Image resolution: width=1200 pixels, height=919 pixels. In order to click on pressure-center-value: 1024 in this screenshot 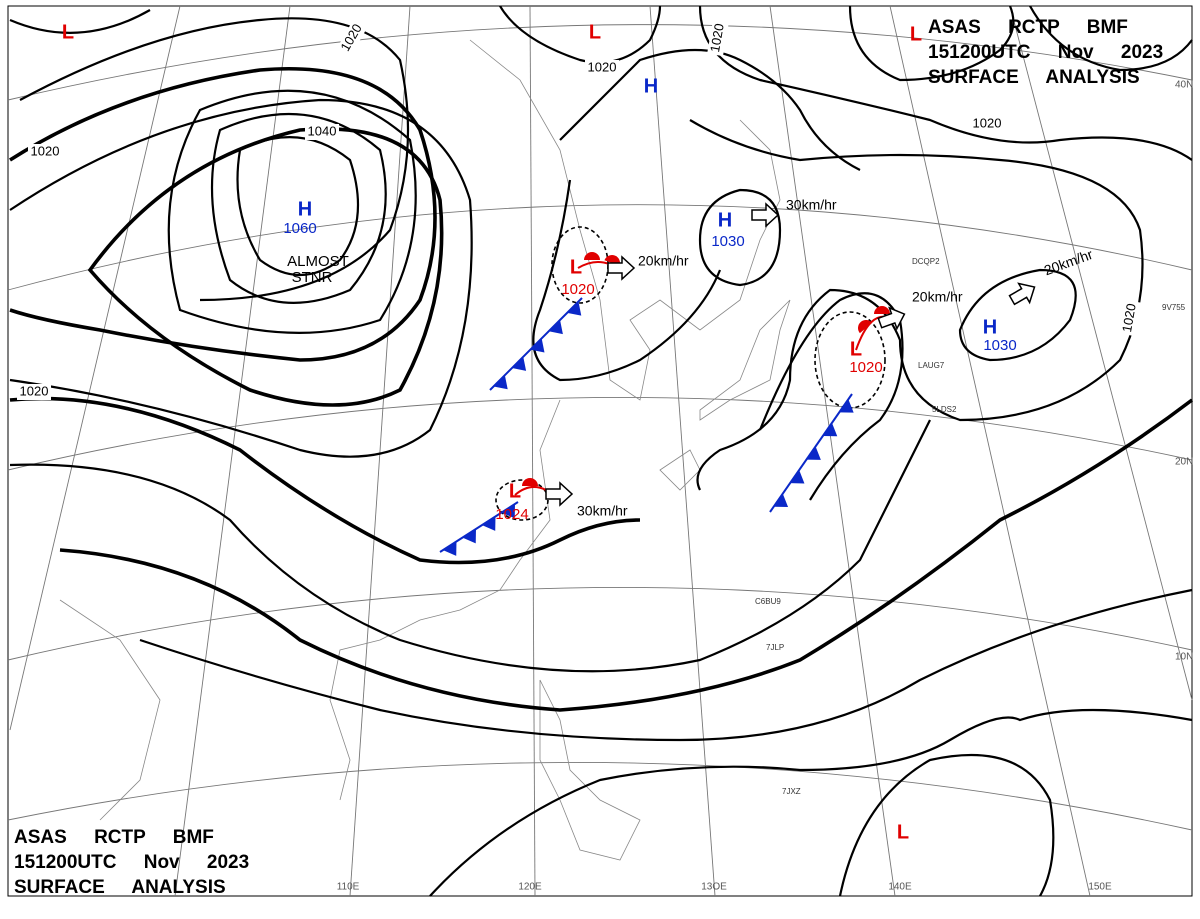, I will do `click(511, 514)`.